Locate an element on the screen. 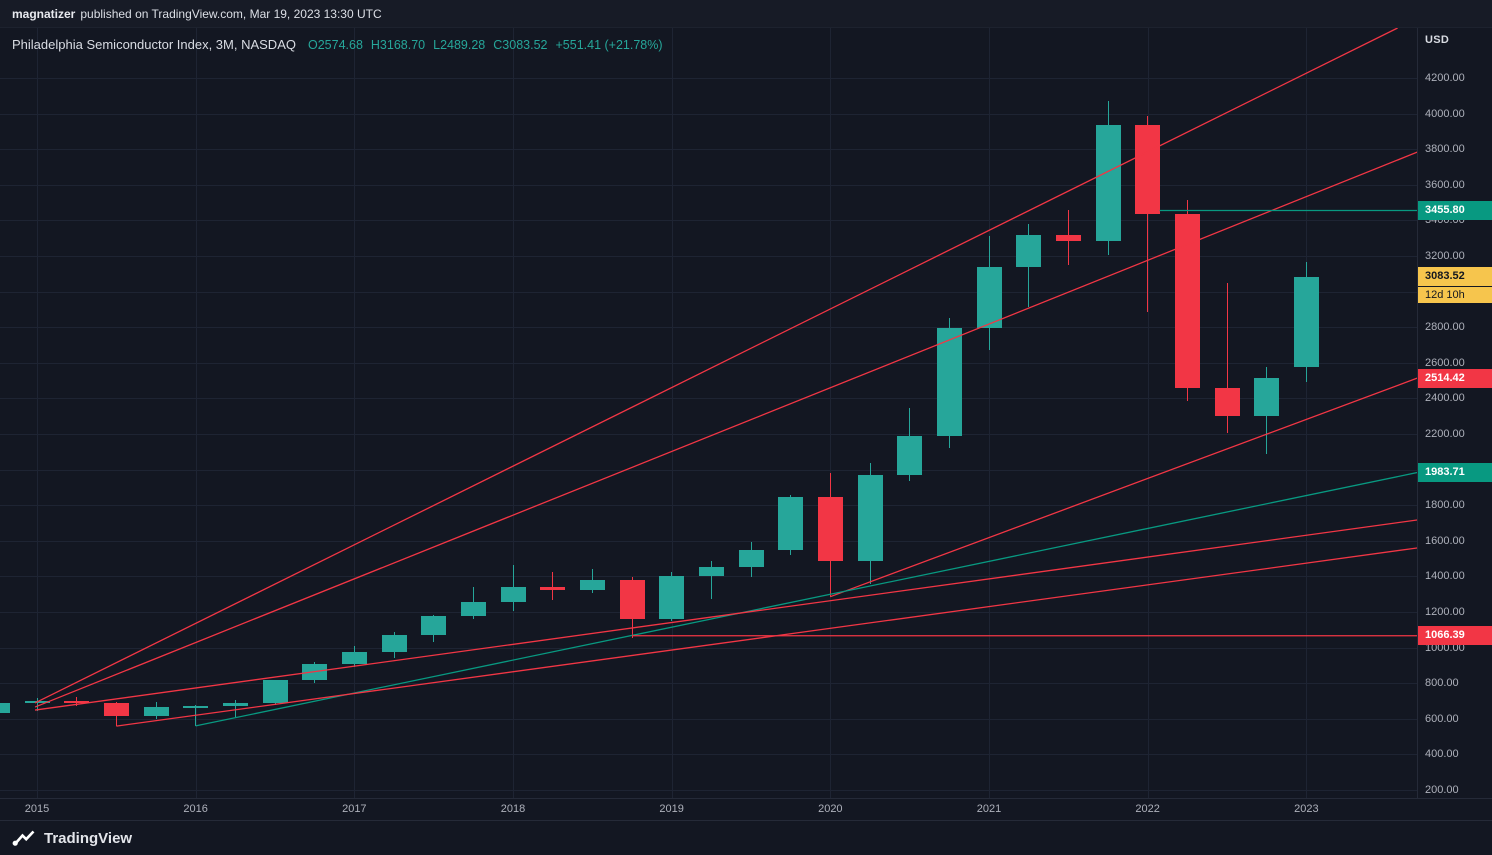 Image resolution: width=1492 pixels, height=855 pixels. badge-price: 1066.39 is located at coordinates (1455, 636).